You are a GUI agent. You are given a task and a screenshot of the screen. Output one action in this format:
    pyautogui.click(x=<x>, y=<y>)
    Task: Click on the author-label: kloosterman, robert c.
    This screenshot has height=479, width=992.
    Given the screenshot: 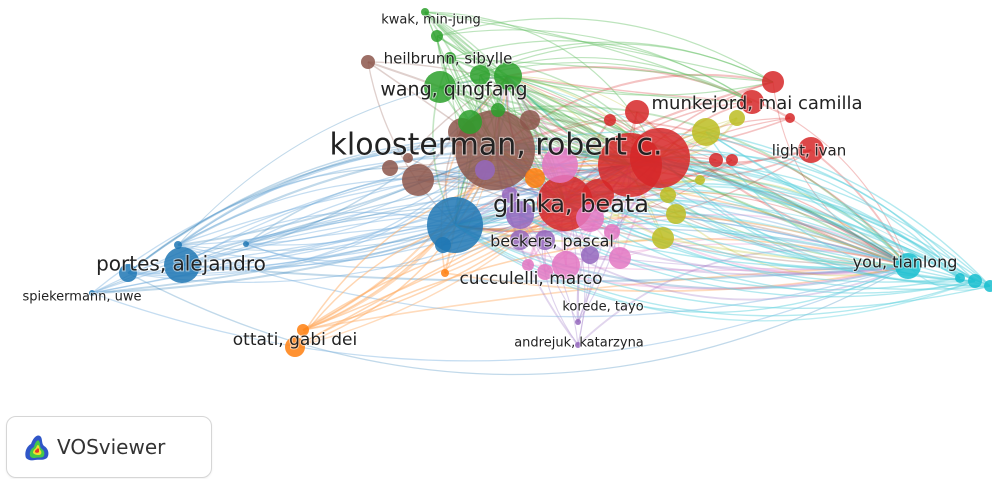 What is the action you would take?
    pyautogui.click(x=496, y=145)
    